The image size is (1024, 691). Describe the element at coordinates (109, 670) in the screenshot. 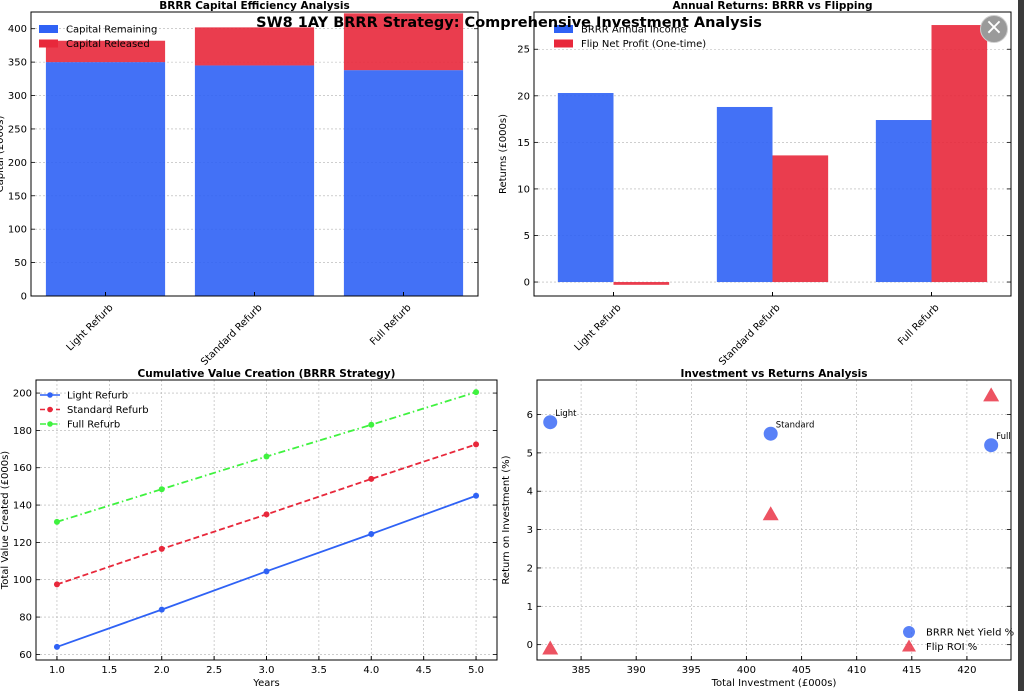

I see `x-tick-label: 1.5` at that location.